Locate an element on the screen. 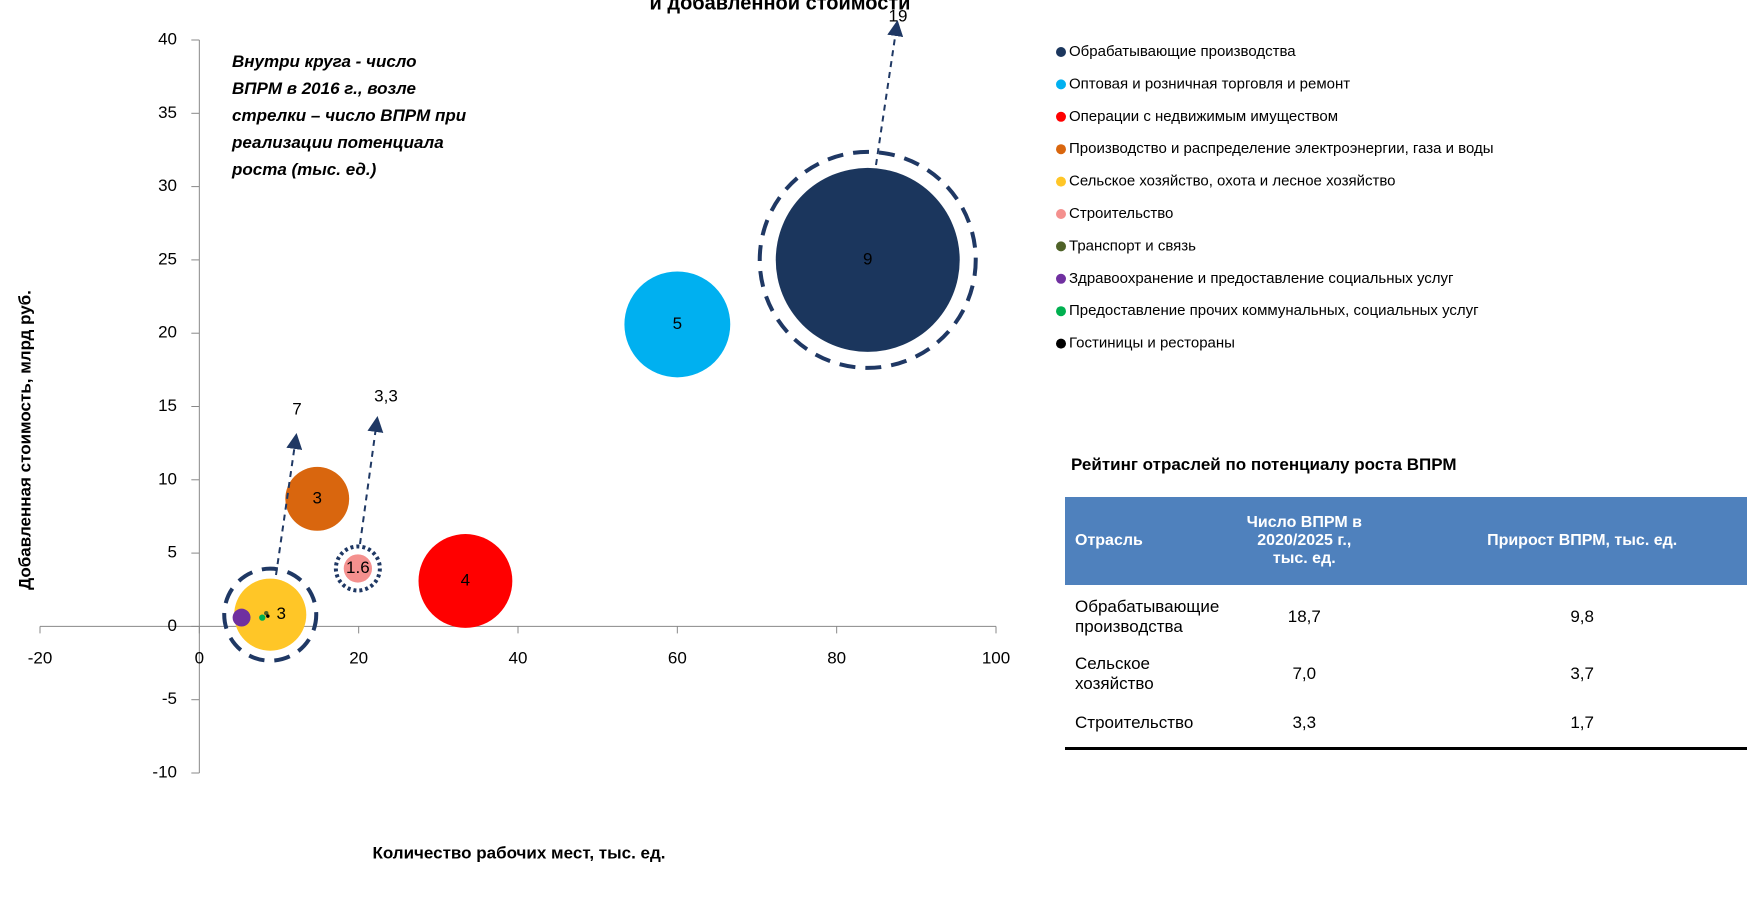  table-cell: Сельское хозяйство is located at coordinates (1114, 673).